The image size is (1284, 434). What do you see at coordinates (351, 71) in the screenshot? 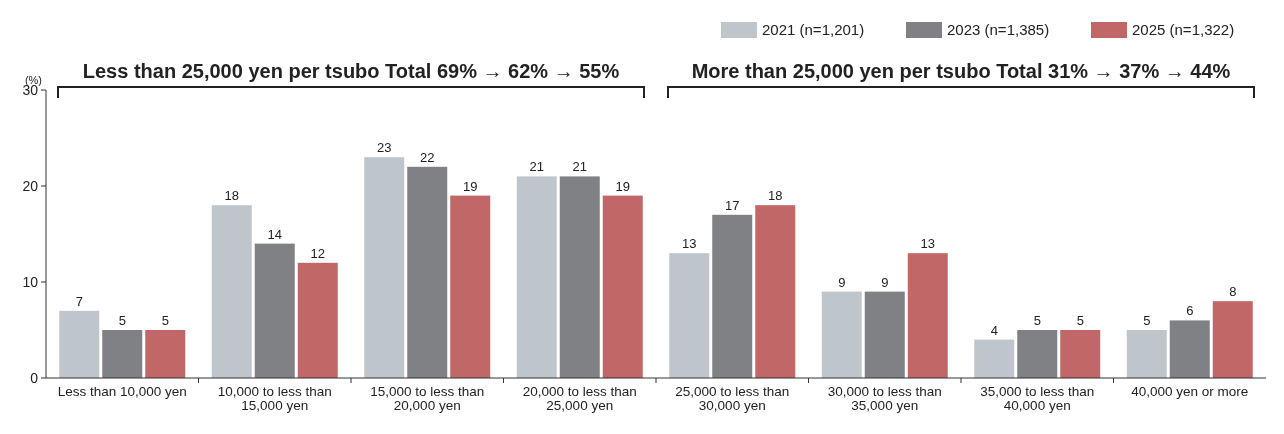
I see `text: Less than 25,000 yen per tsubo Total 69% → 62% → 55%` at bounding box center [351, 71].